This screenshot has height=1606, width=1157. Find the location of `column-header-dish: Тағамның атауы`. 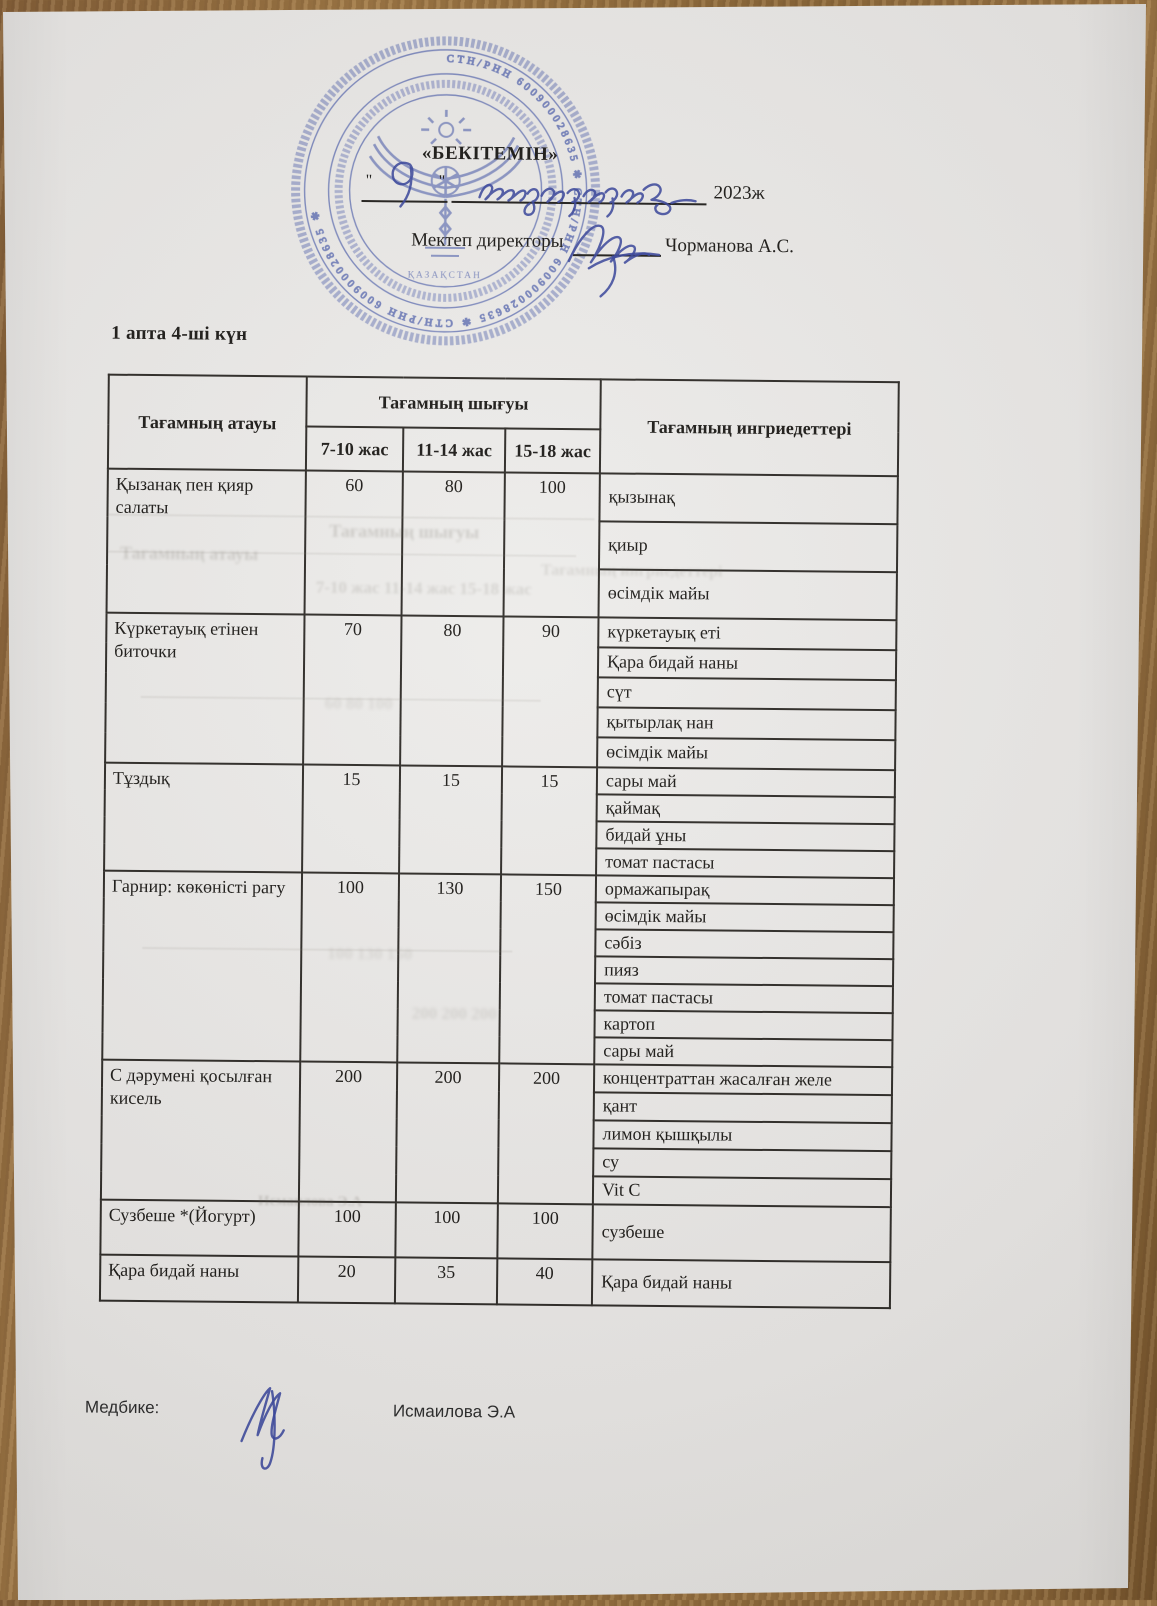

column-header-dish: Тағамның атауы is located at coordinates (207, 422).